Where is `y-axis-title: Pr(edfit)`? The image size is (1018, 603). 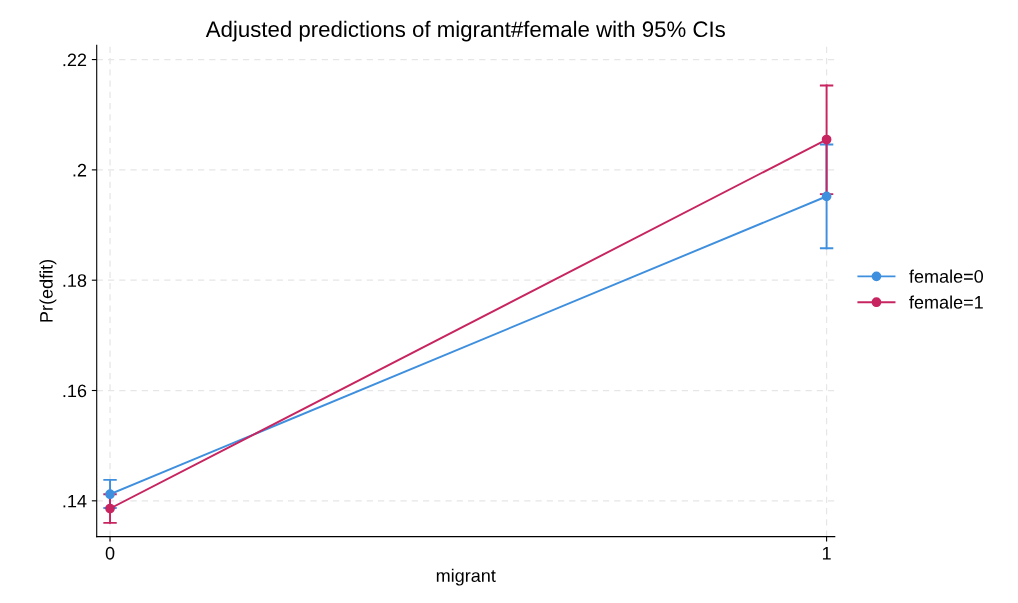 y-axis-title: Pr(edfit) is located at coordinates (48, 290).